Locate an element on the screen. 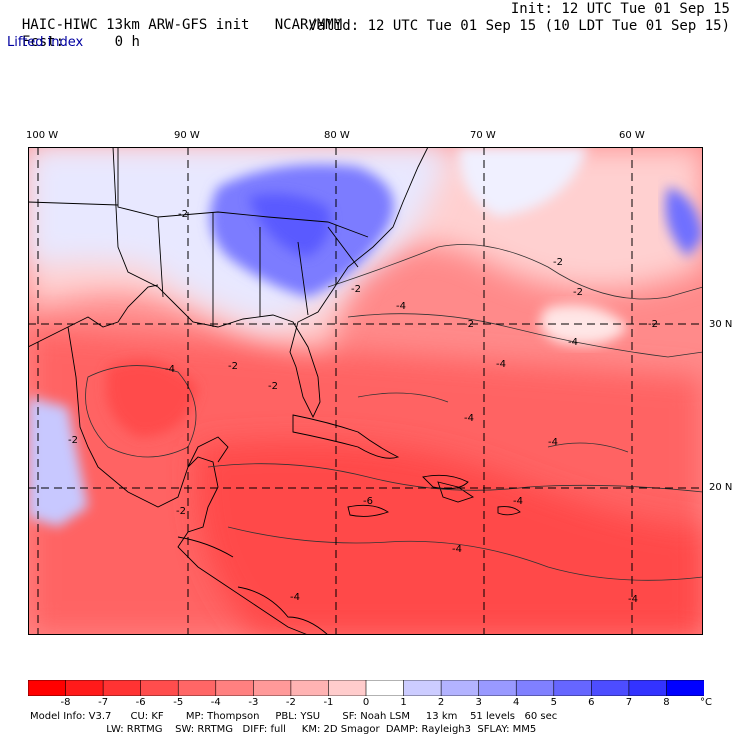 This screenshot has width=740, height=740. colorbar-tick-label: -8 is located at coordinates (65, 702).